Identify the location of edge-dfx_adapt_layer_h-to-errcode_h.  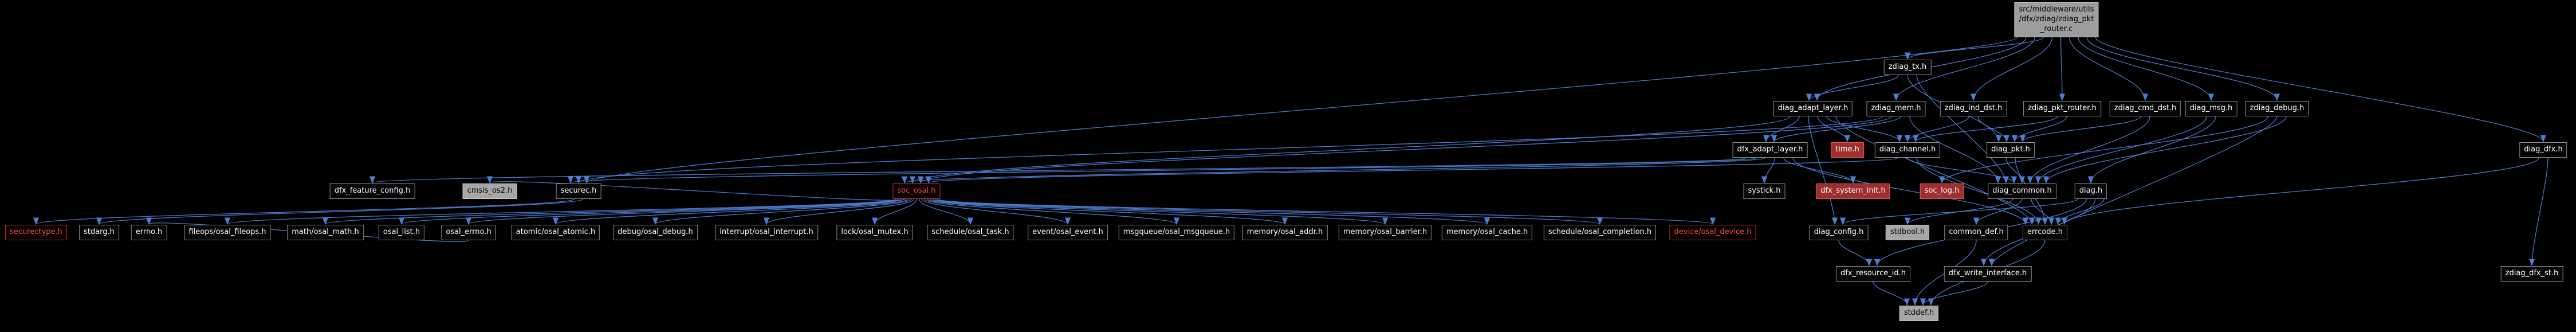
(1910, 191).